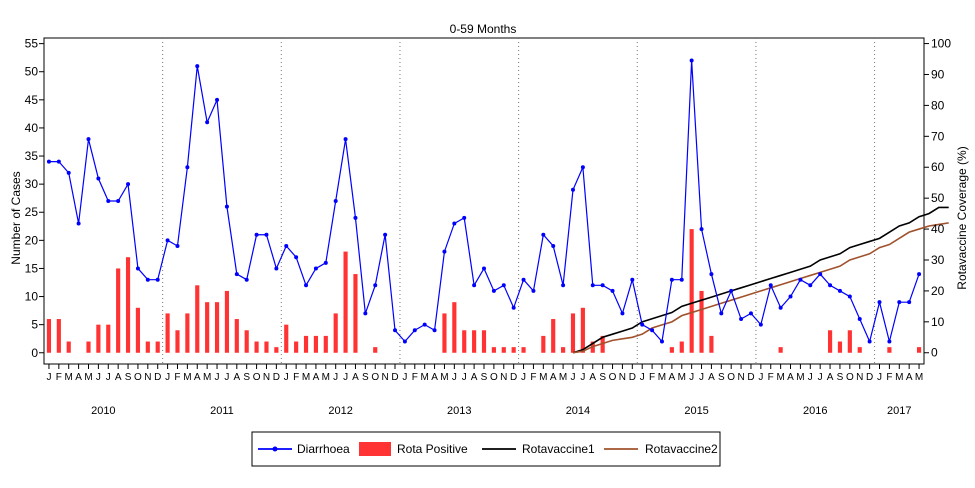 This screenshot has height=488, width=975. I want to click on y-tick-label: 20, so click(32, 240).